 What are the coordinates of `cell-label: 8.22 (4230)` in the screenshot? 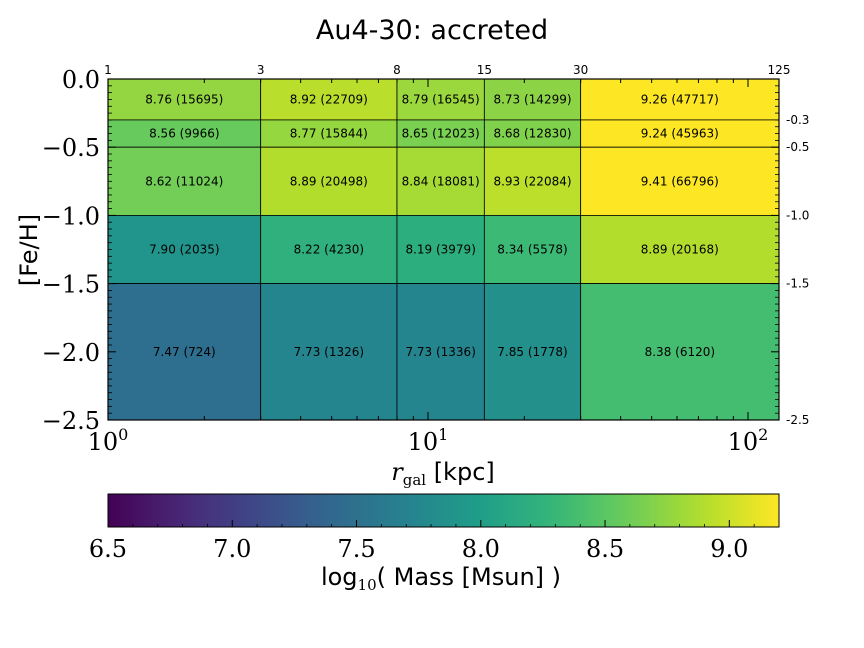 It's located at (329, 250).